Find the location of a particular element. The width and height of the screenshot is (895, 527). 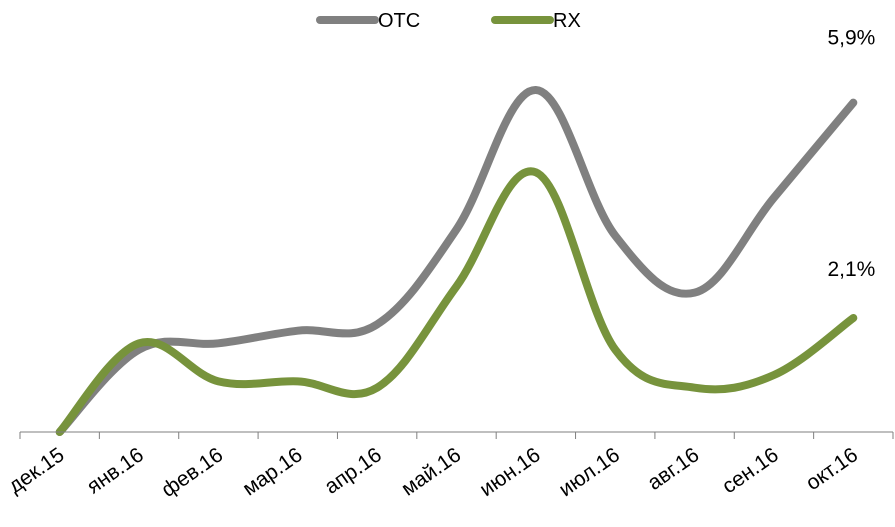

x-tick-label: апр.16 is located at coordinates (353, 471).